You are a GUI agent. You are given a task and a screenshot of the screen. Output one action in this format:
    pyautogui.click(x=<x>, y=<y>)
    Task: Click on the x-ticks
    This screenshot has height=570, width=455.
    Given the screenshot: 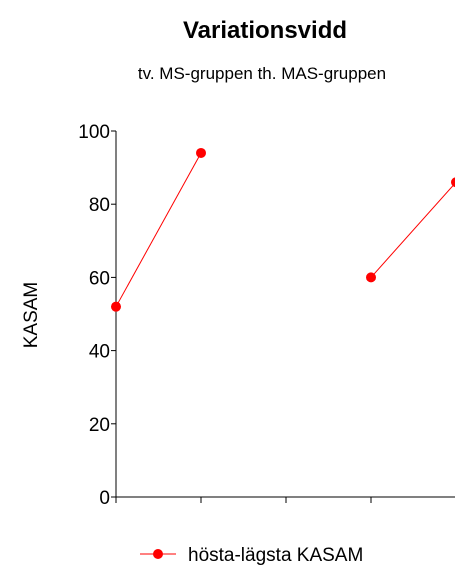 What is the action you would take?
    pyautogui.click(x=243, y=500)
    